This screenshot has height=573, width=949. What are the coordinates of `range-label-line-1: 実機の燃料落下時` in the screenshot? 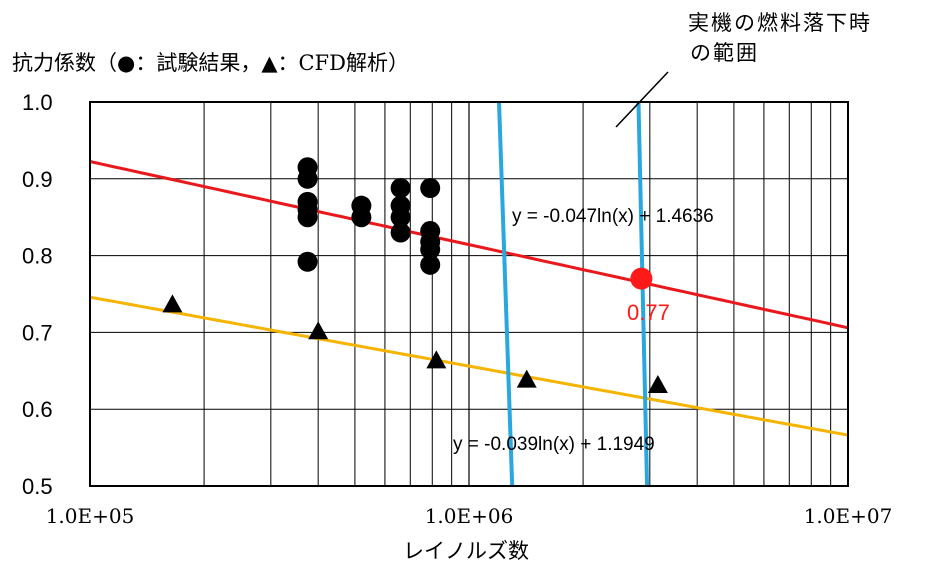 It's located at (780, 23).